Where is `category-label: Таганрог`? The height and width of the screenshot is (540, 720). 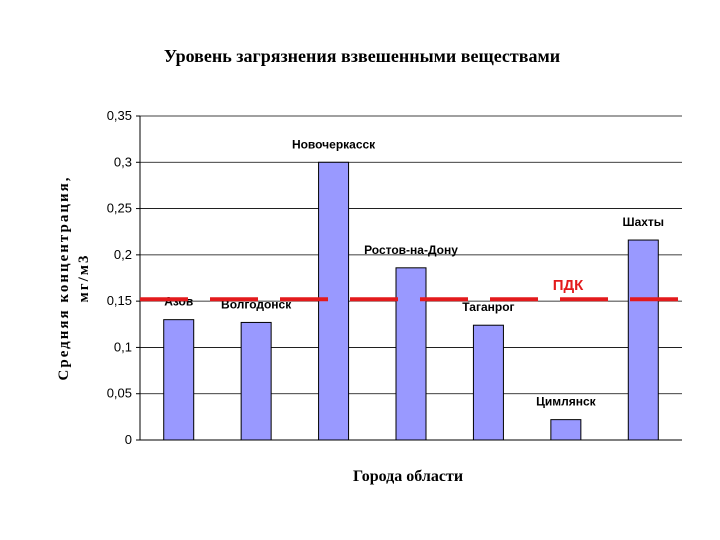
category-label: Таганрог is located at coordinates (488, 307).